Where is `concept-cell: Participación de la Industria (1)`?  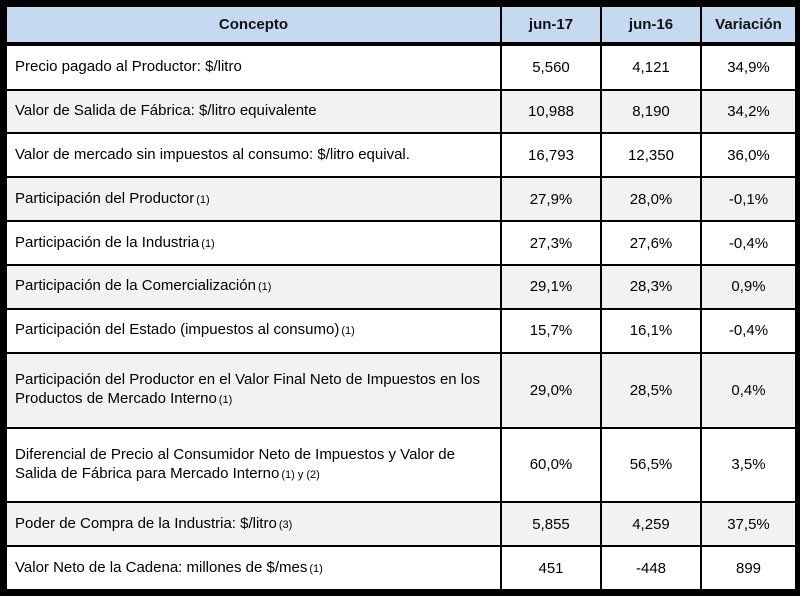
concept-cell: Participación de la Industria (1) is located at coordinates (253, 243).